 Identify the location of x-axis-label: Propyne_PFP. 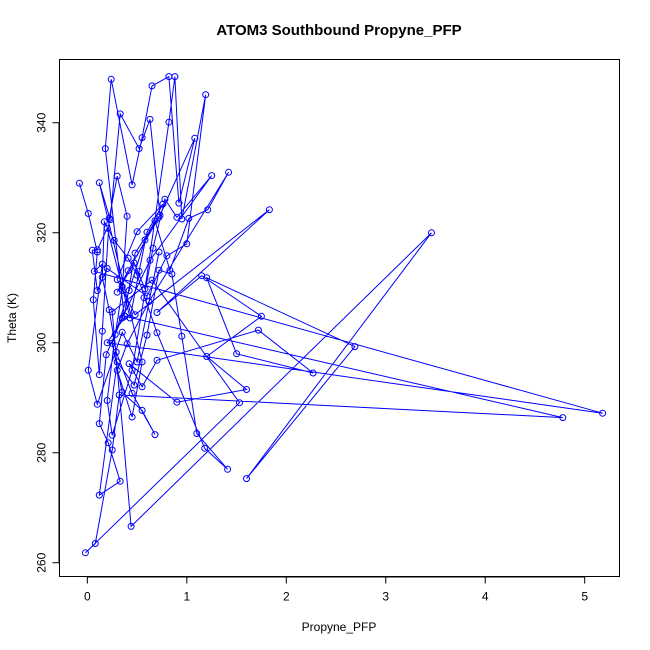
(339, 627).